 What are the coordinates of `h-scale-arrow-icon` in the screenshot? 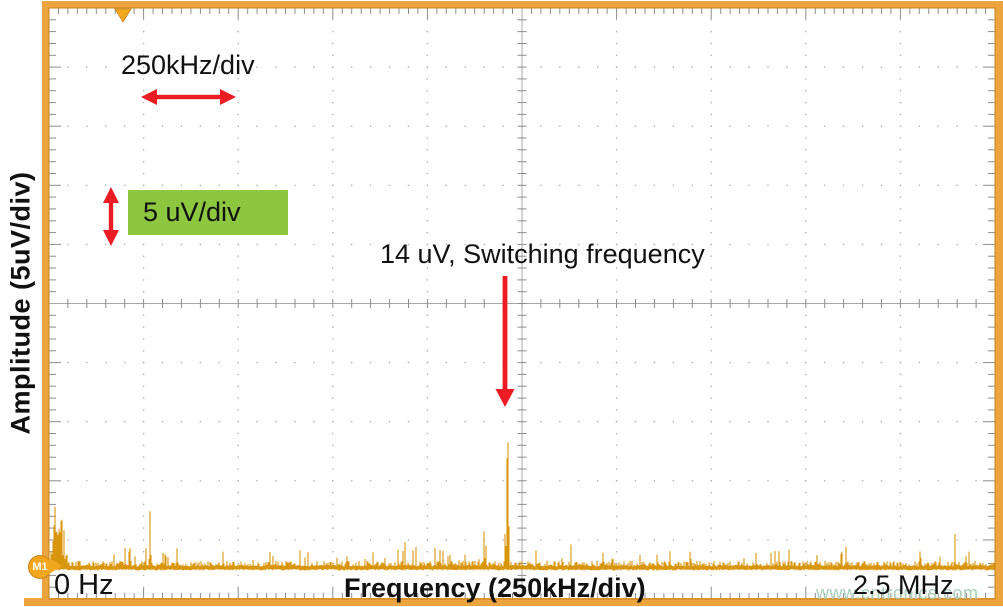 It's located at (149, 97).